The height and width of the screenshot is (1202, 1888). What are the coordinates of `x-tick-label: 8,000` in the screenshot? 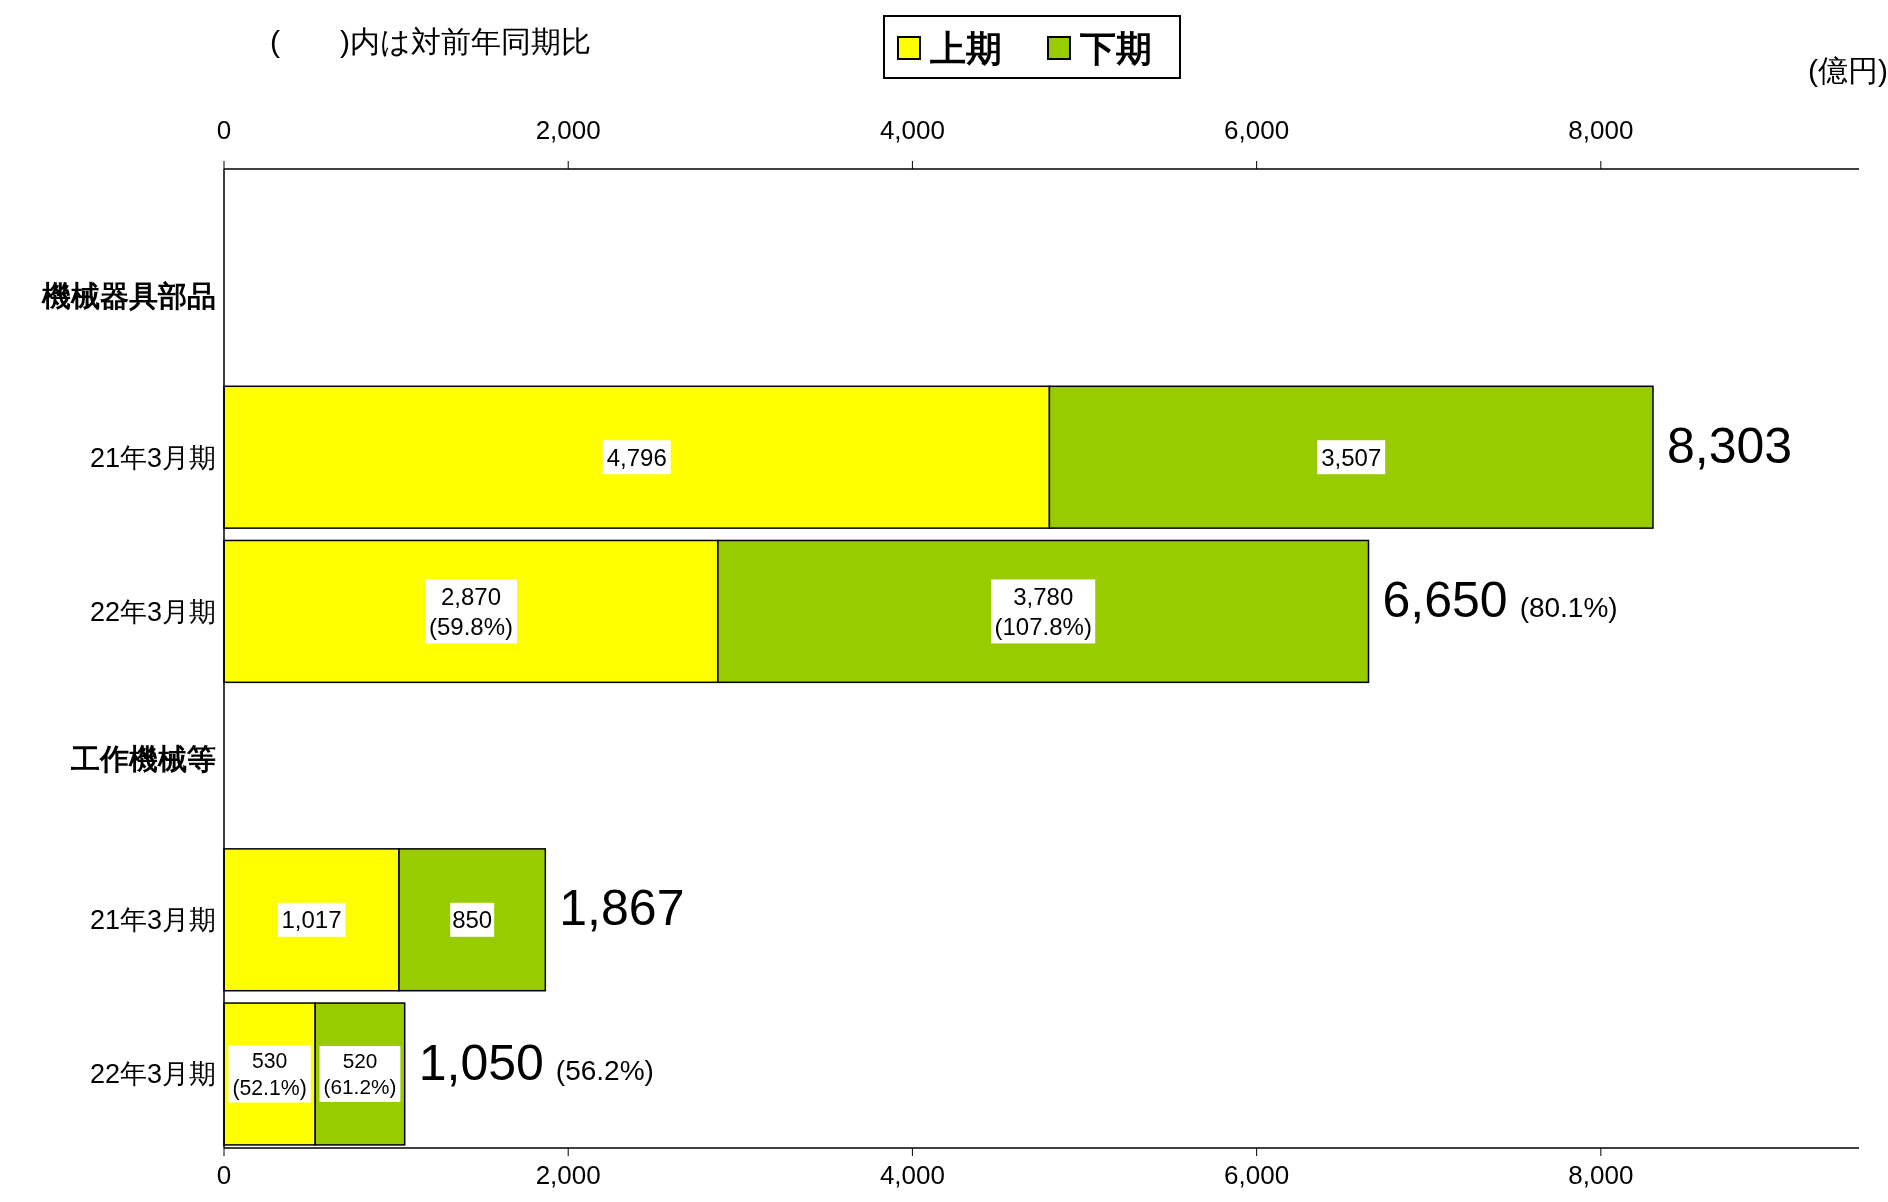 It's located at (1601, 1175).